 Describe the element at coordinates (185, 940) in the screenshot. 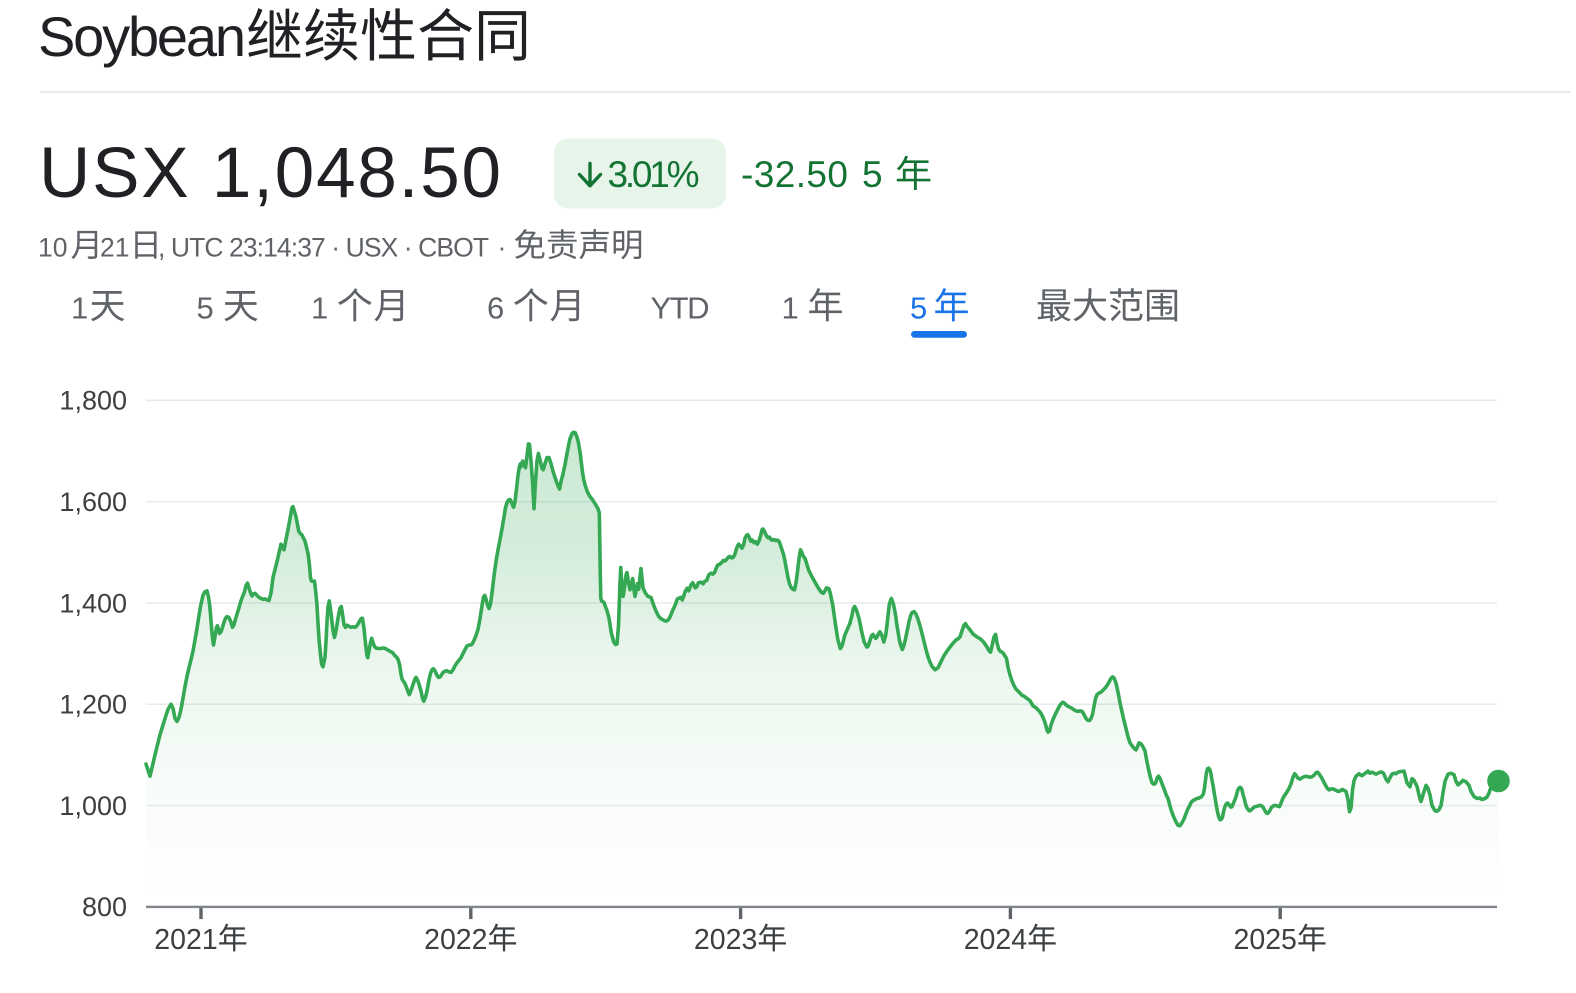

I see `svg-text: 2021` at that location.